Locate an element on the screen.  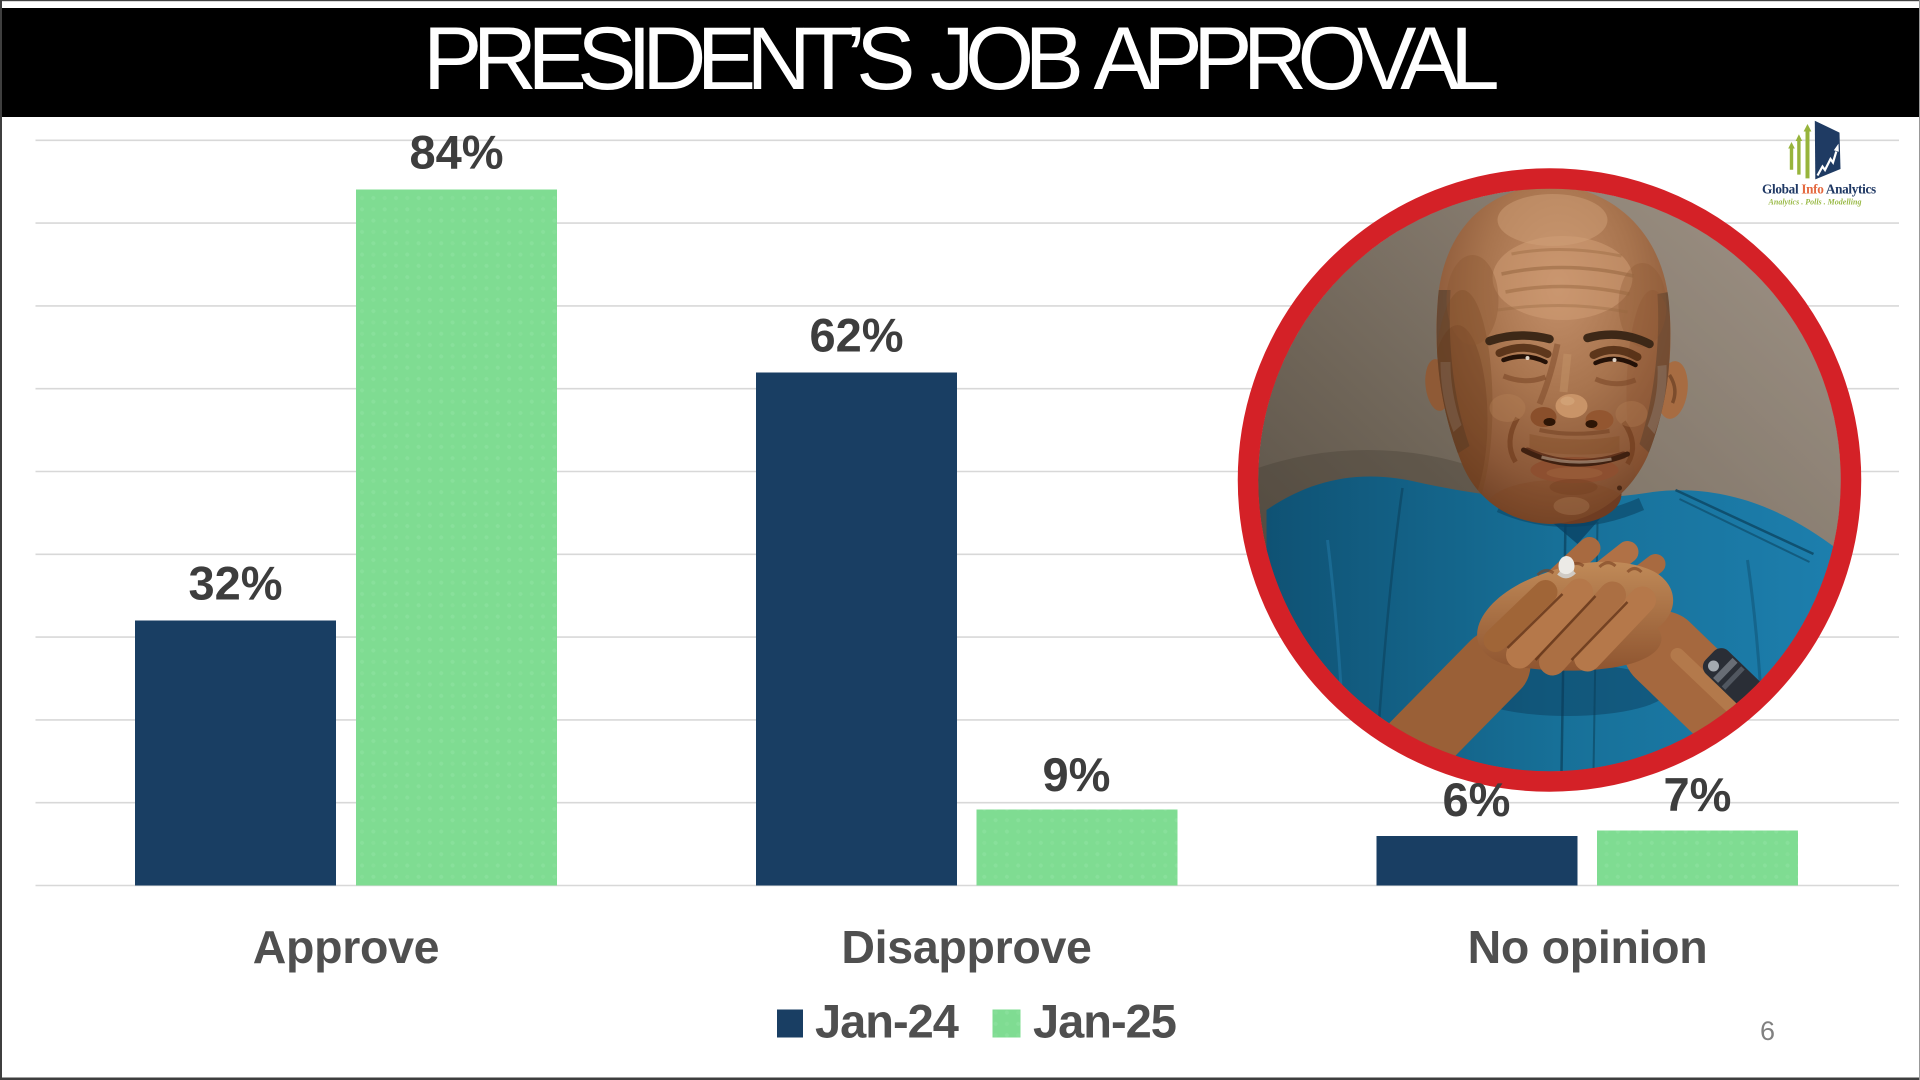
svg-text: Global Info Analytics is located at coordinates (1819, 189).